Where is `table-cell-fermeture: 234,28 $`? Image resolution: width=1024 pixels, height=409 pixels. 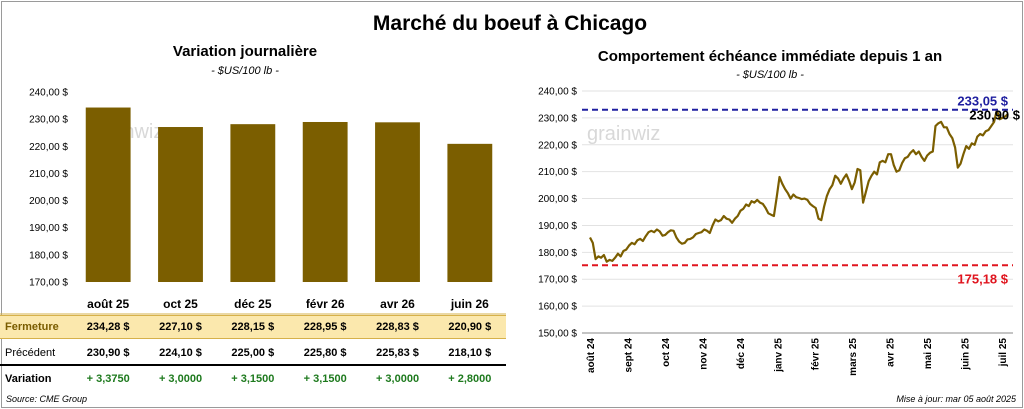
table-cell-fermeture: 234,28 $ is located at coordinates (108, 327).